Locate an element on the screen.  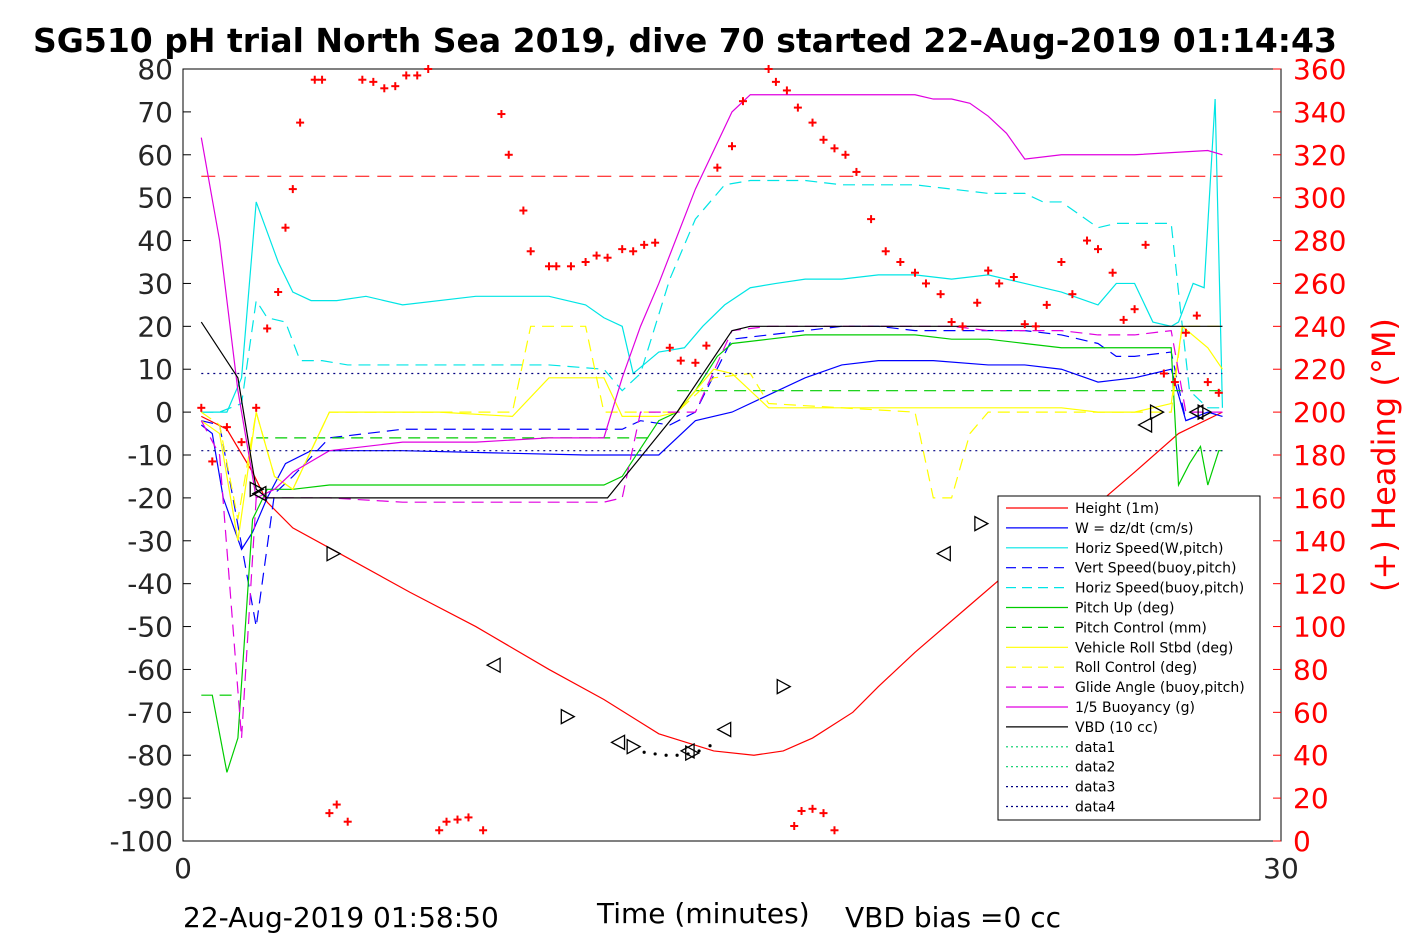
legend-entry: Height (1m) is located at coordinates (1117, 509).